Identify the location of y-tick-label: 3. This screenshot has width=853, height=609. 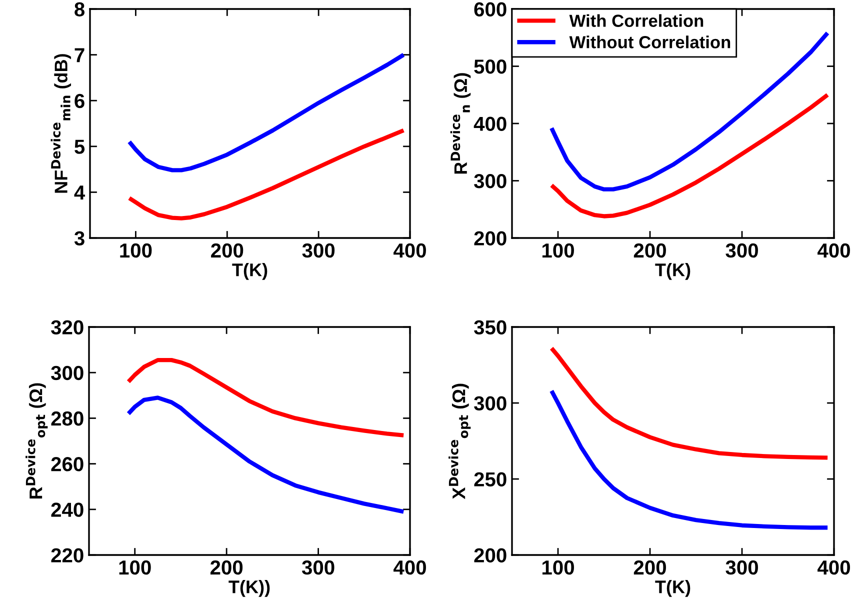
(79, 238).